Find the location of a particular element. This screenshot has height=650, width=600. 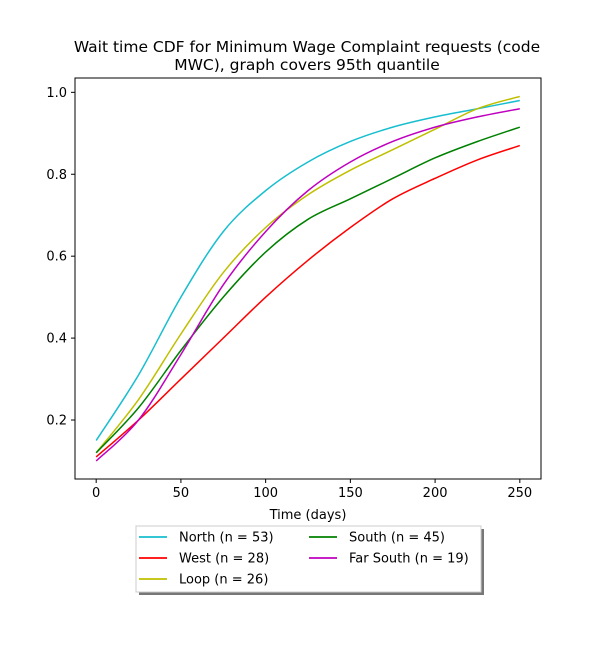

x-tick-label: 150 is located at coordinates (350, 493).